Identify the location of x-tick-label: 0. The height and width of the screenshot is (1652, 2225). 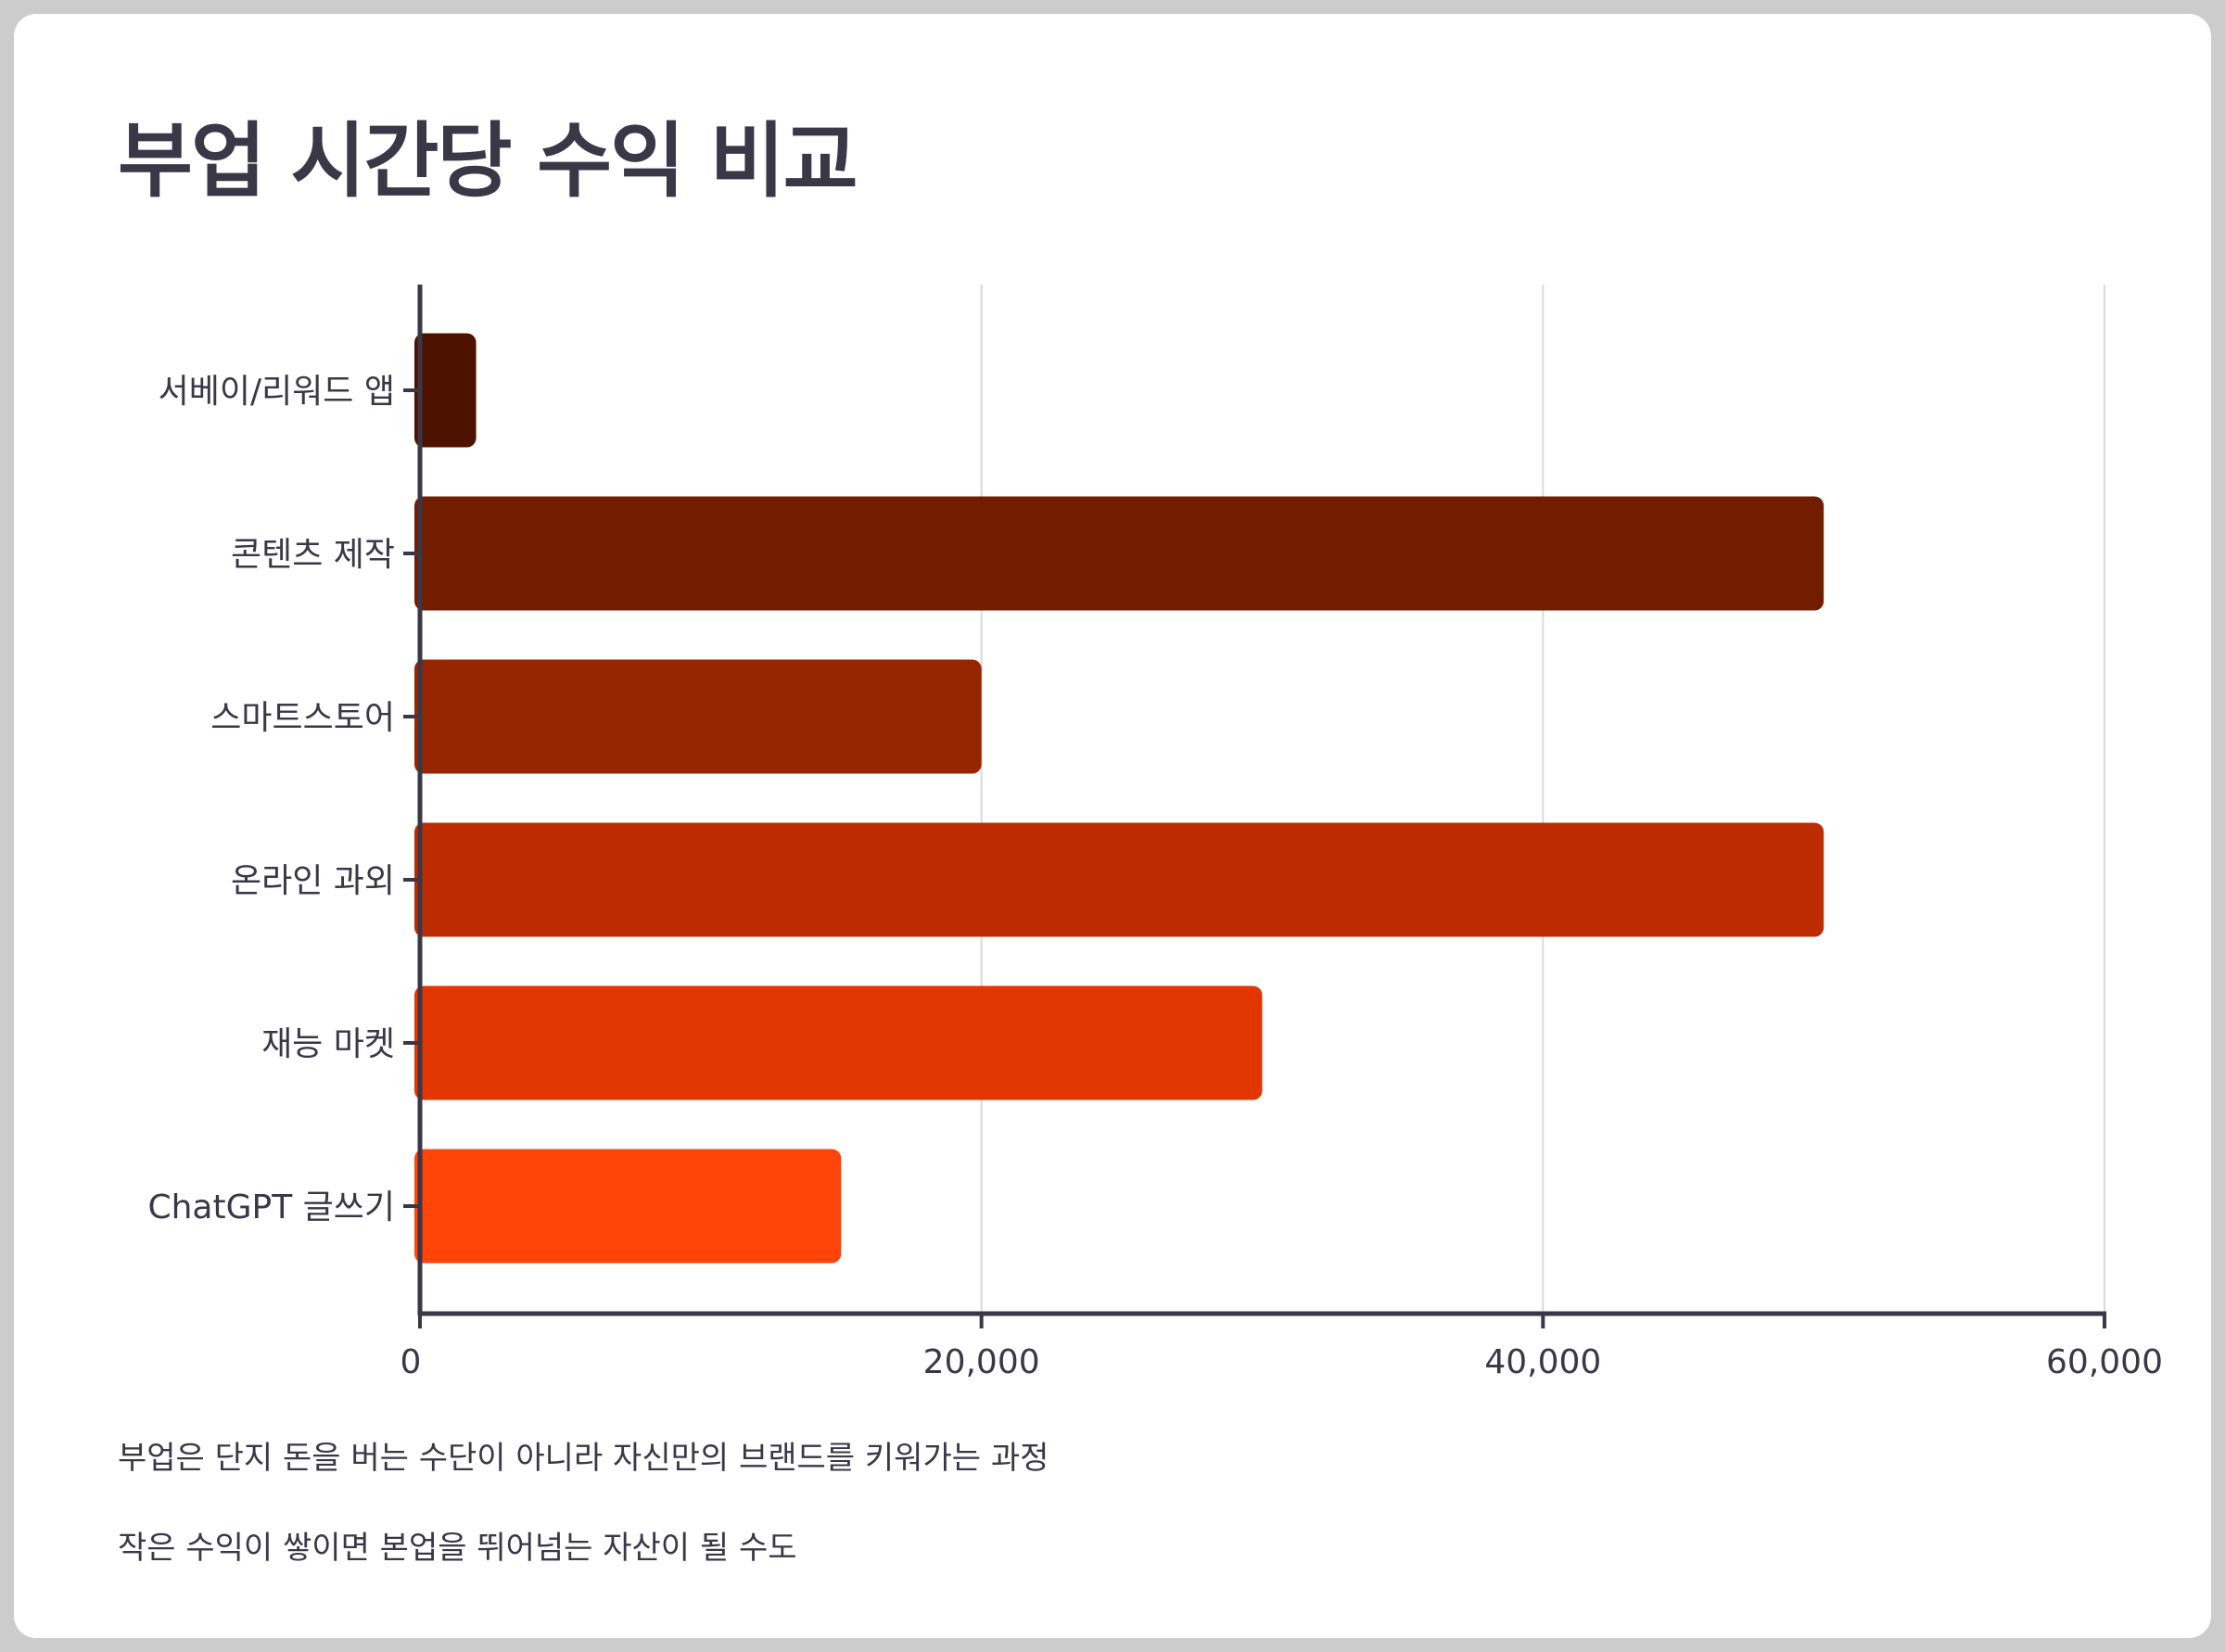
(411, 1362).